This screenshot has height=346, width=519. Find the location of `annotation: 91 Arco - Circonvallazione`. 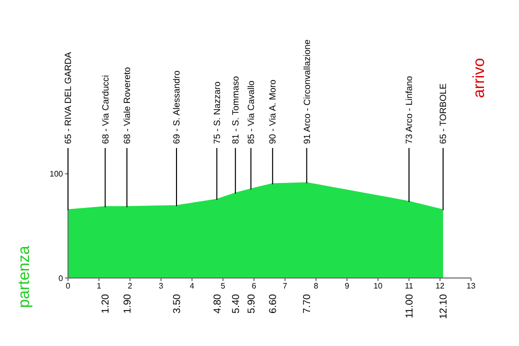

annotation: 91 Arco - Circonvallazione is located at coordinates (307, 91).